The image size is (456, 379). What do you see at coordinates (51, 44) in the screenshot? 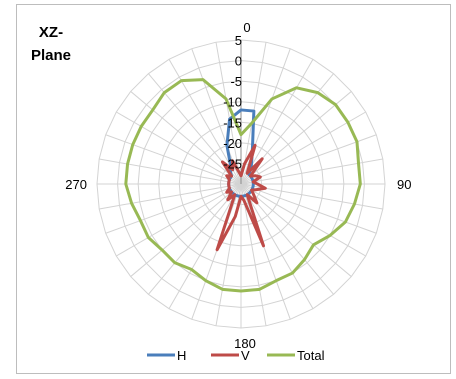
I see `chart-title: XZ- Plane` at bounding box center [51, 44].